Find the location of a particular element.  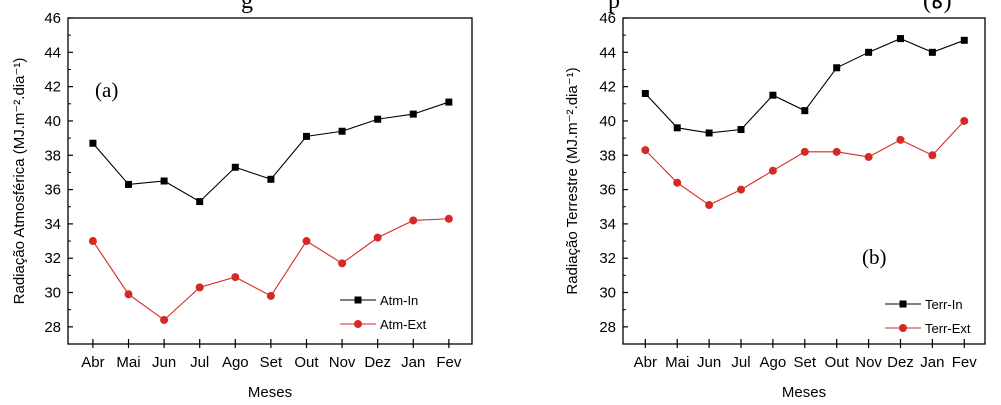

legend-label: Terr-In is located at coordinates (944, 304).